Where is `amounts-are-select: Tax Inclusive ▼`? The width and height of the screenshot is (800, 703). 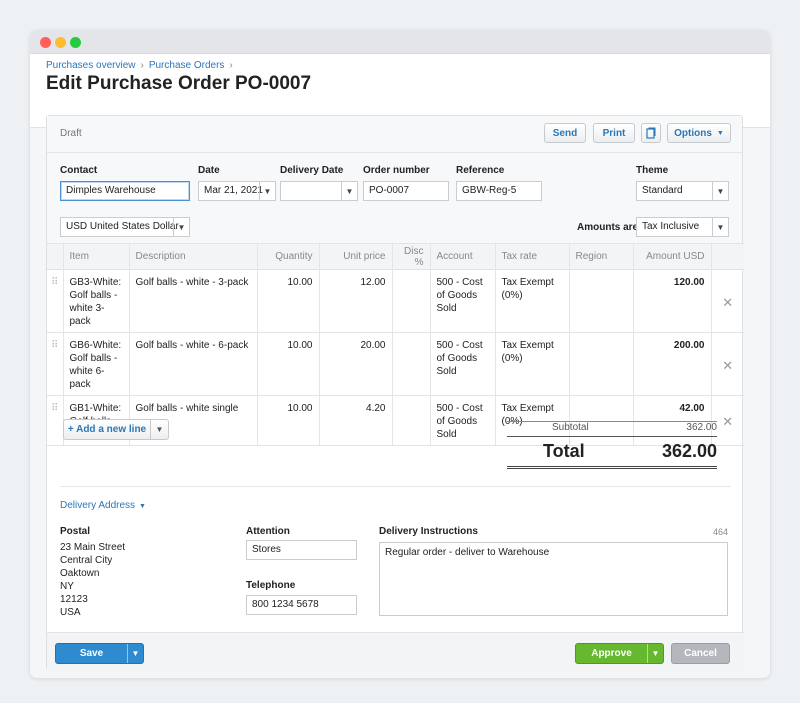
amounts-are-select: Tax Inclusive ▼ is located at coordinates (682, 227).